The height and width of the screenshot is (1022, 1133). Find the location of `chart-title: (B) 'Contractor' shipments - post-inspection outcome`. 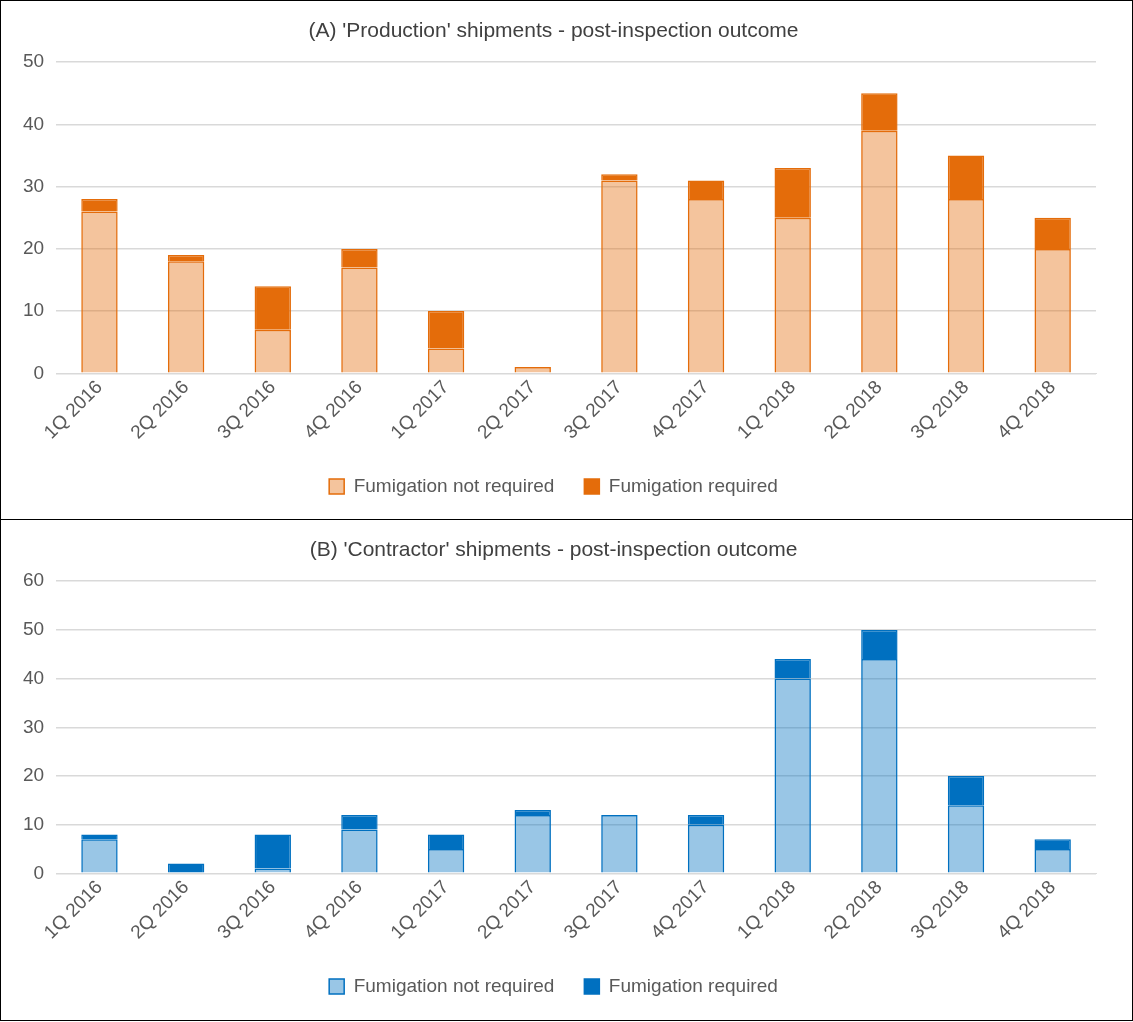

chart-title: (B) 'Contractor' shipments - post-inspection outcome is located at coordinates (553, 549).